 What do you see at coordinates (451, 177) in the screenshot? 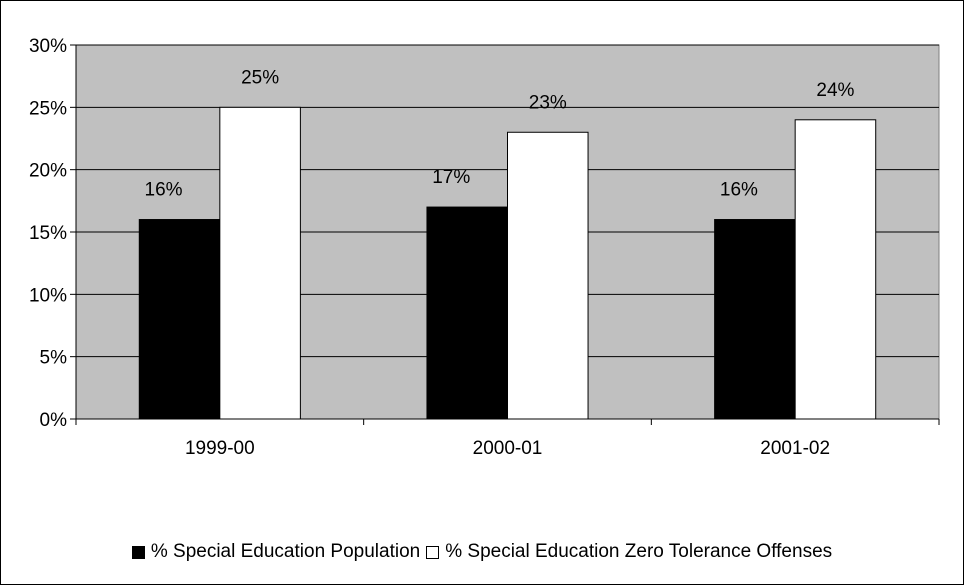
I see `data-label: 17%` at bounding box center [451, 177].